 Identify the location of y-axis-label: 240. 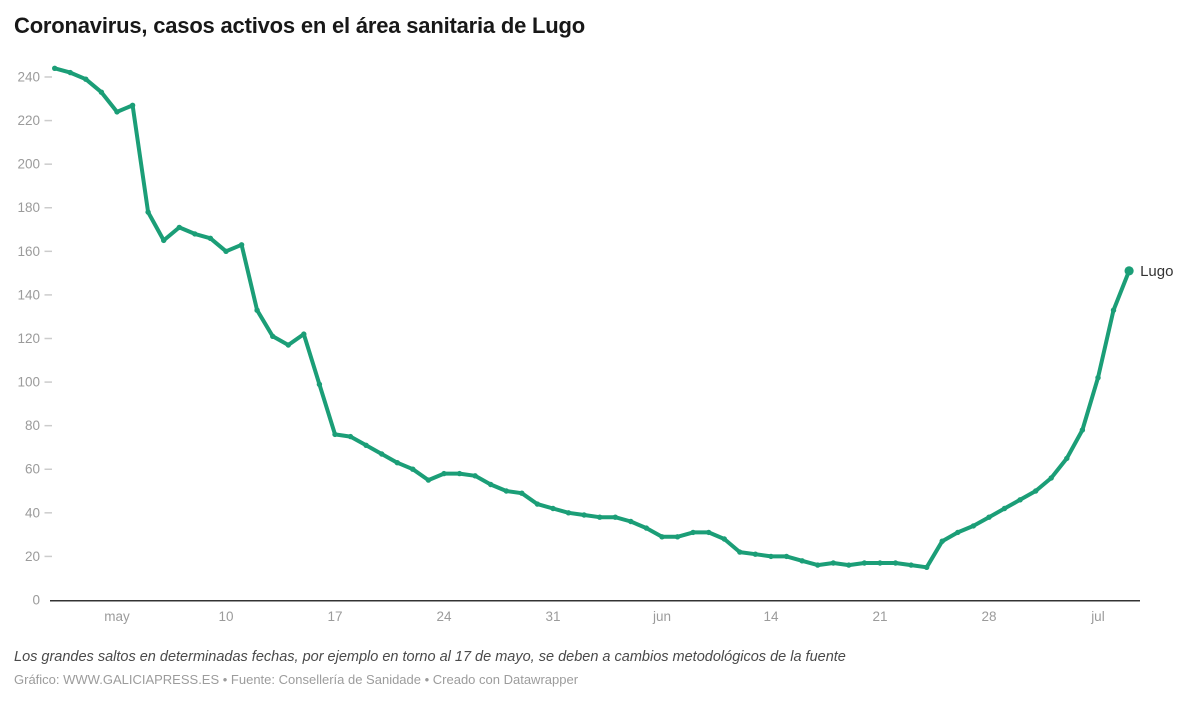
(28, 76).